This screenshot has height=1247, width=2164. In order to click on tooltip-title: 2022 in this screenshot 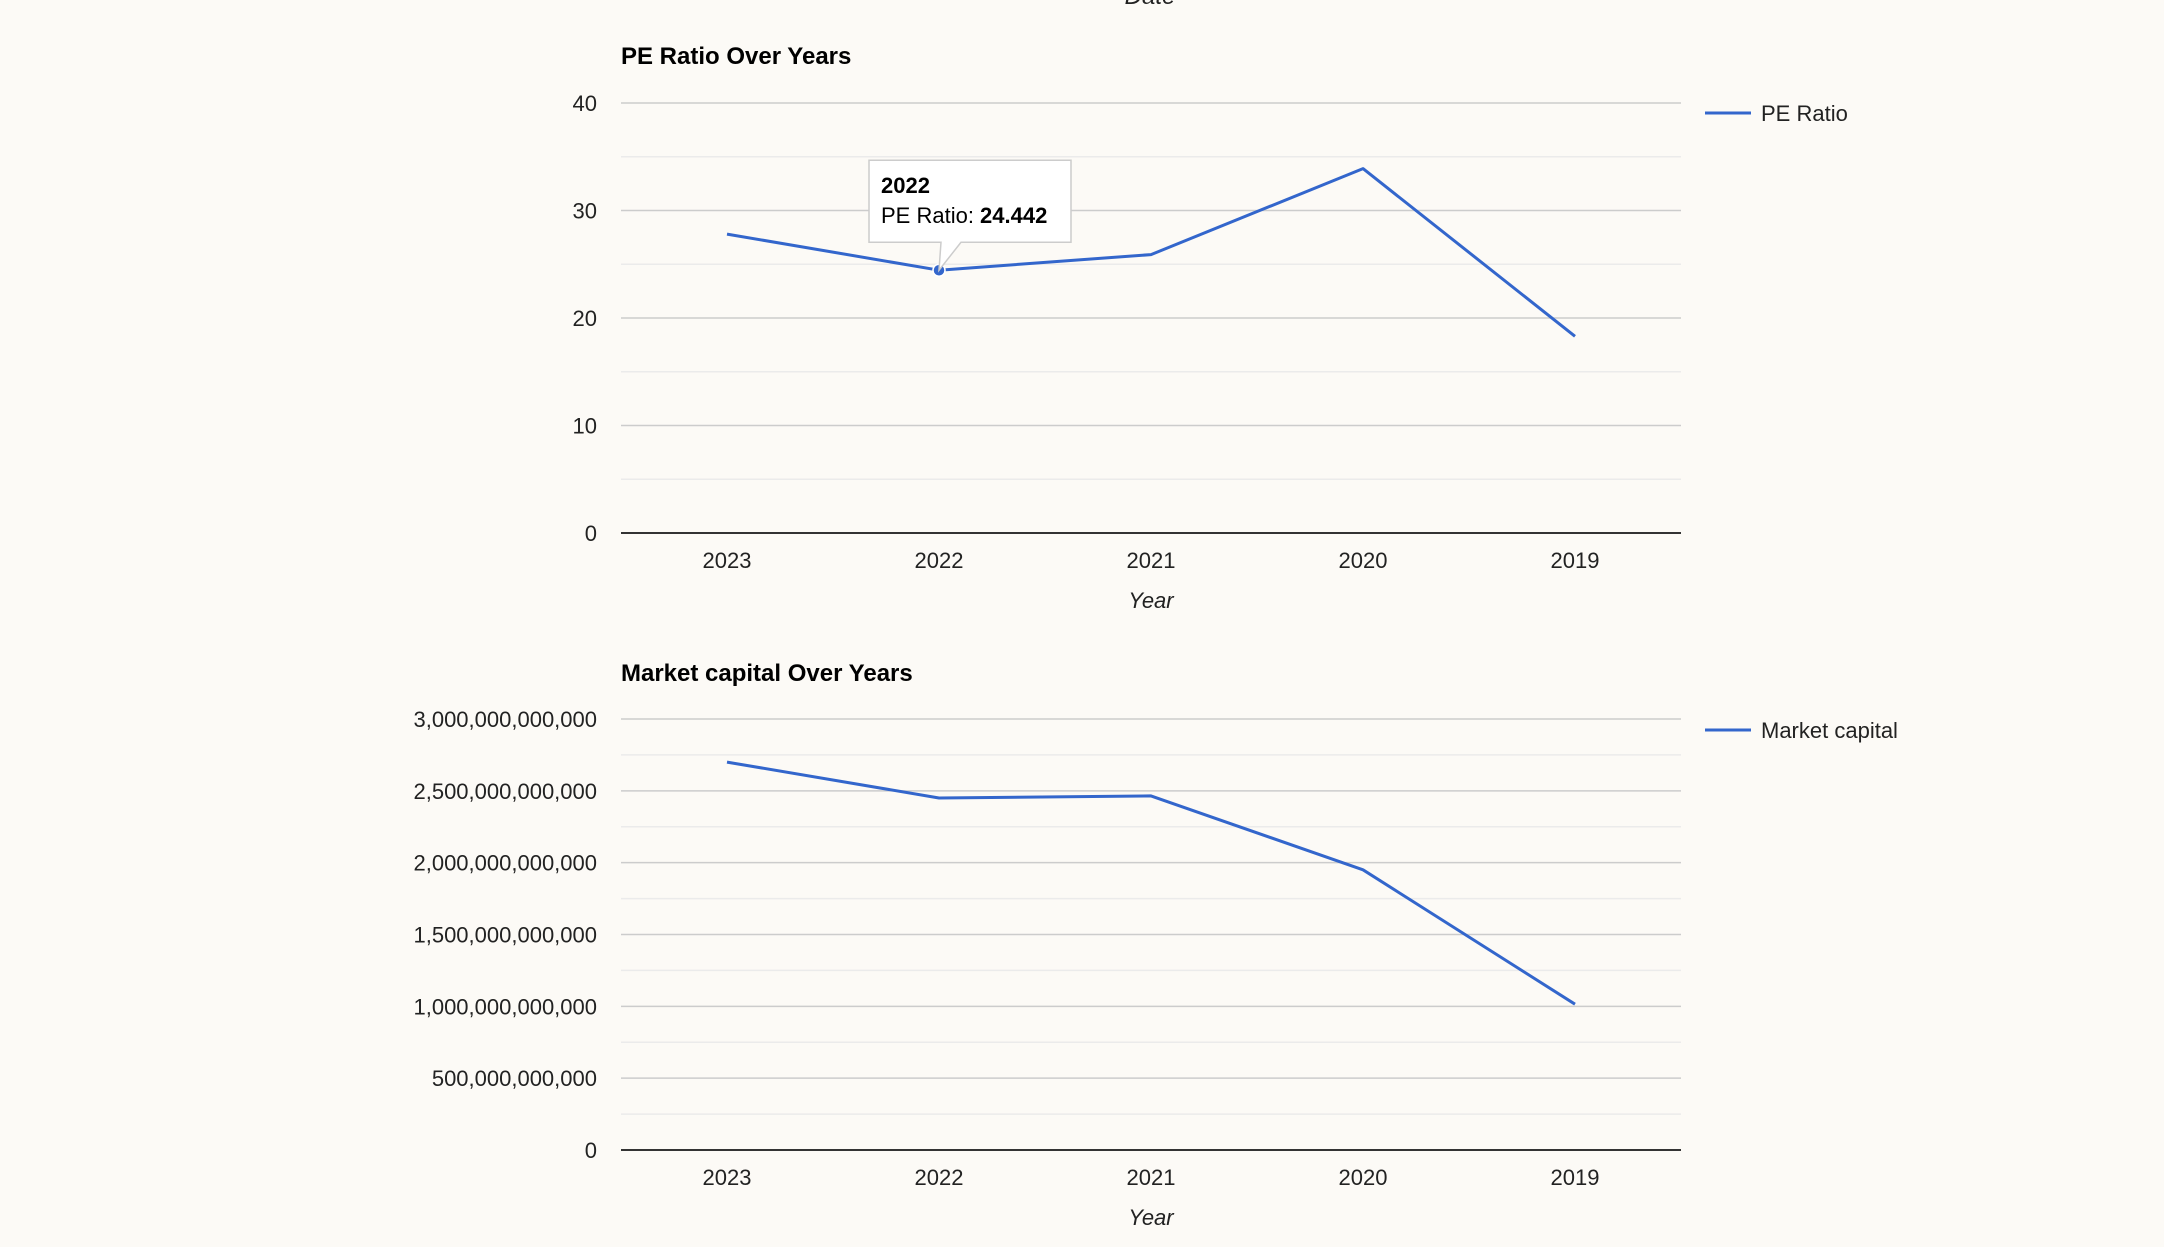, I will do `click(905, 185)`.